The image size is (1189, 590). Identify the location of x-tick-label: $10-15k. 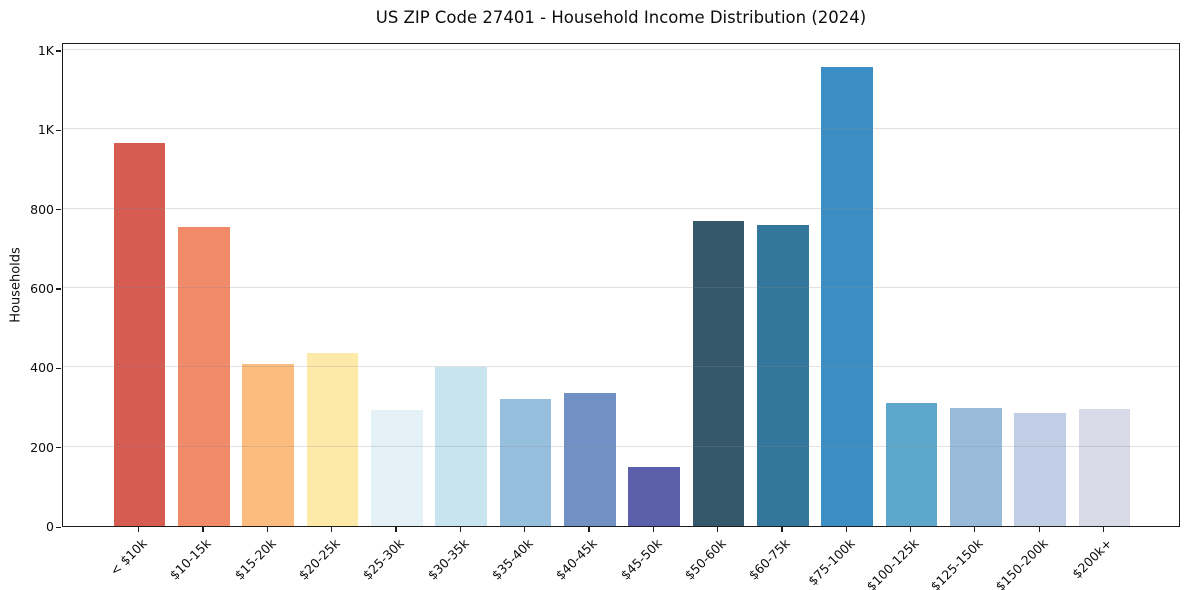
(191, 559).